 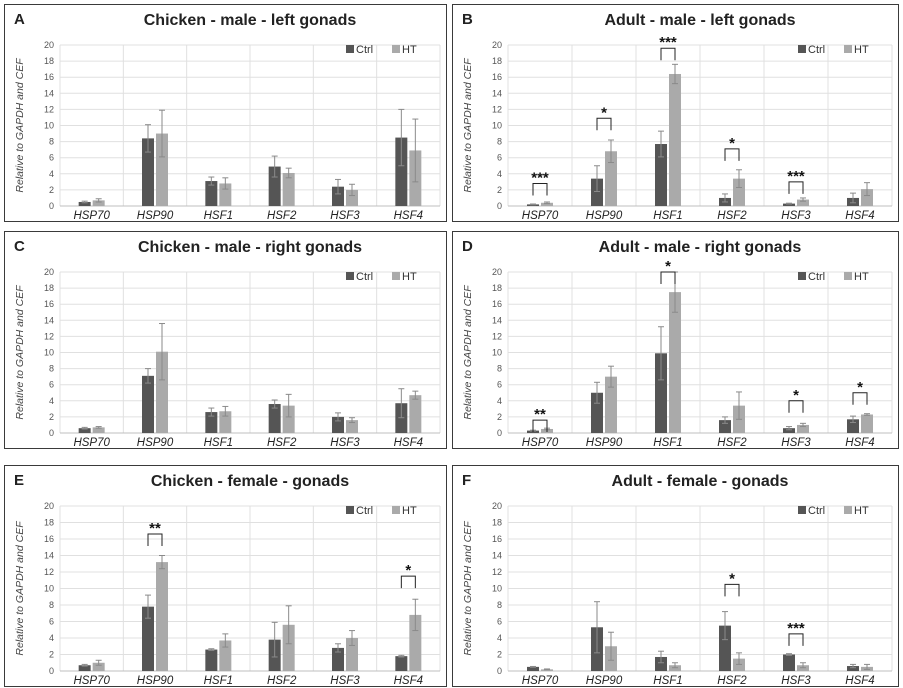 What do you see at coordinates (49, 61) in the screenshot?
I see `y-tick-label: 18` at bounding box center [49, 61].